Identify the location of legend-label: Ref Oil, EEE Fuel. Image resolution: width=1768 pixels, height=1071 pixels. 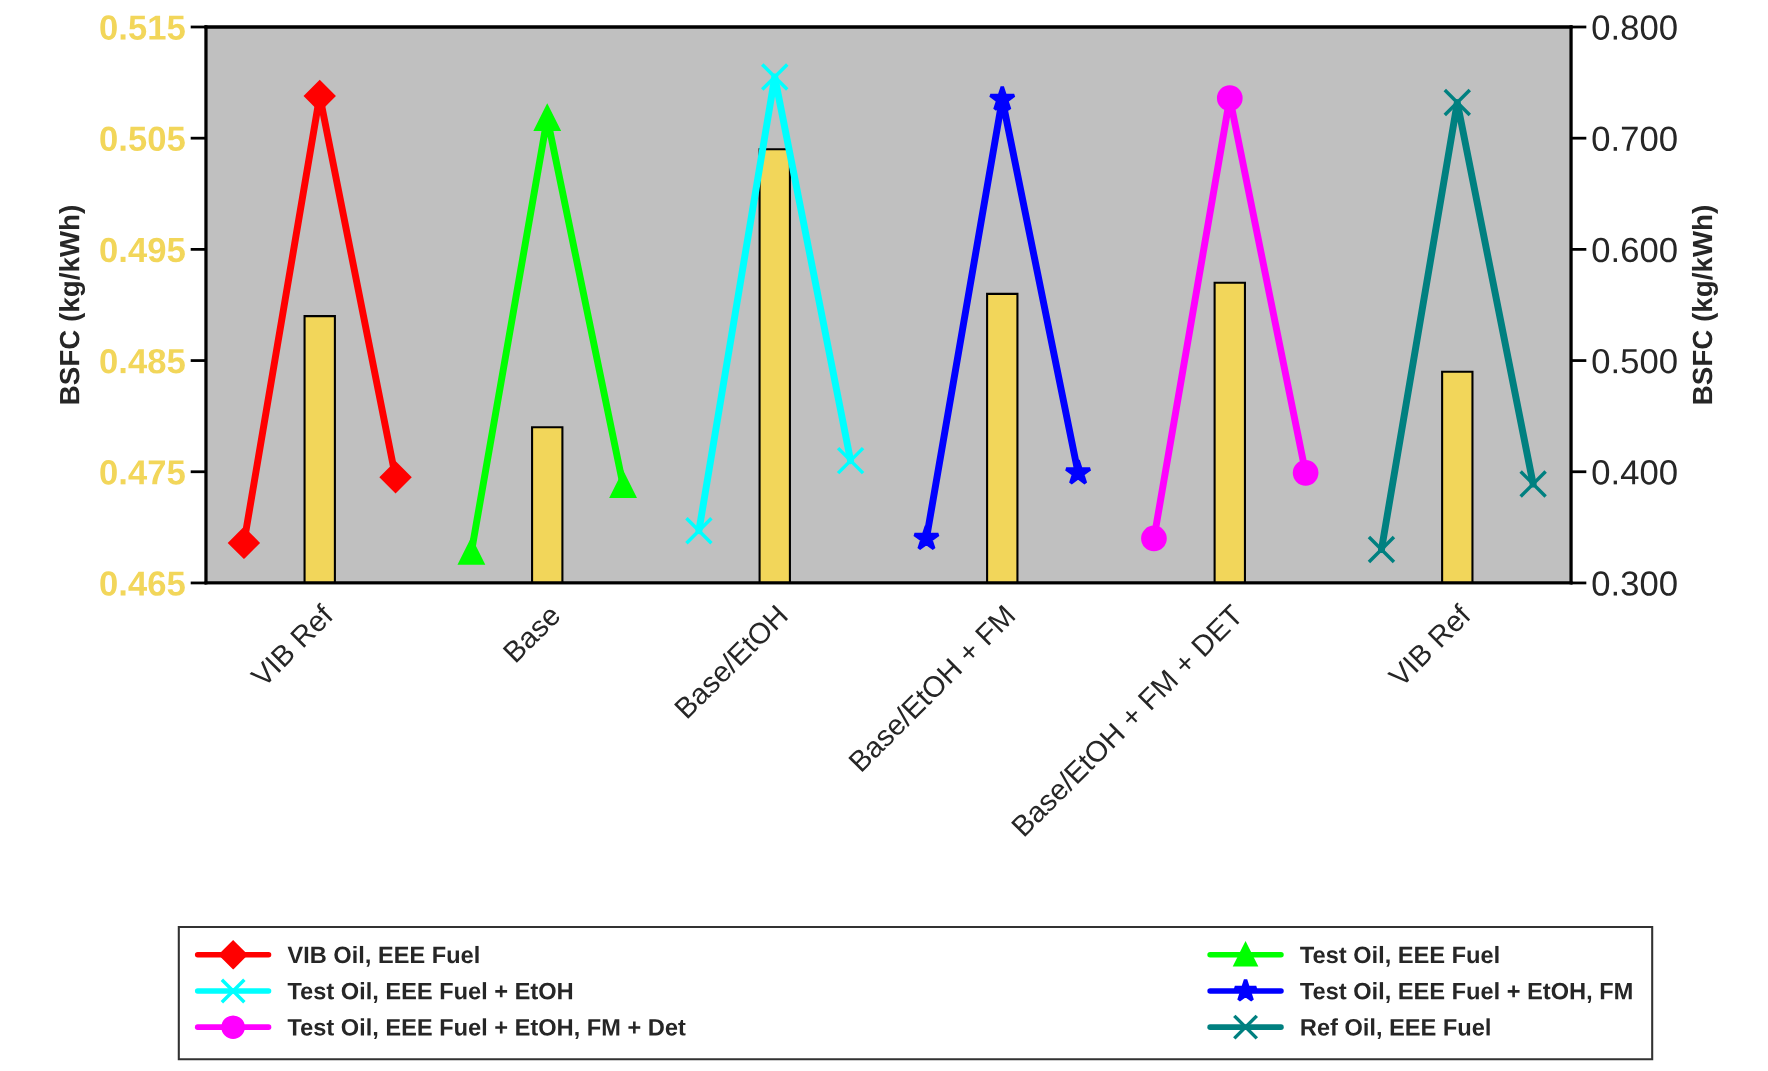
(1395, 1029).